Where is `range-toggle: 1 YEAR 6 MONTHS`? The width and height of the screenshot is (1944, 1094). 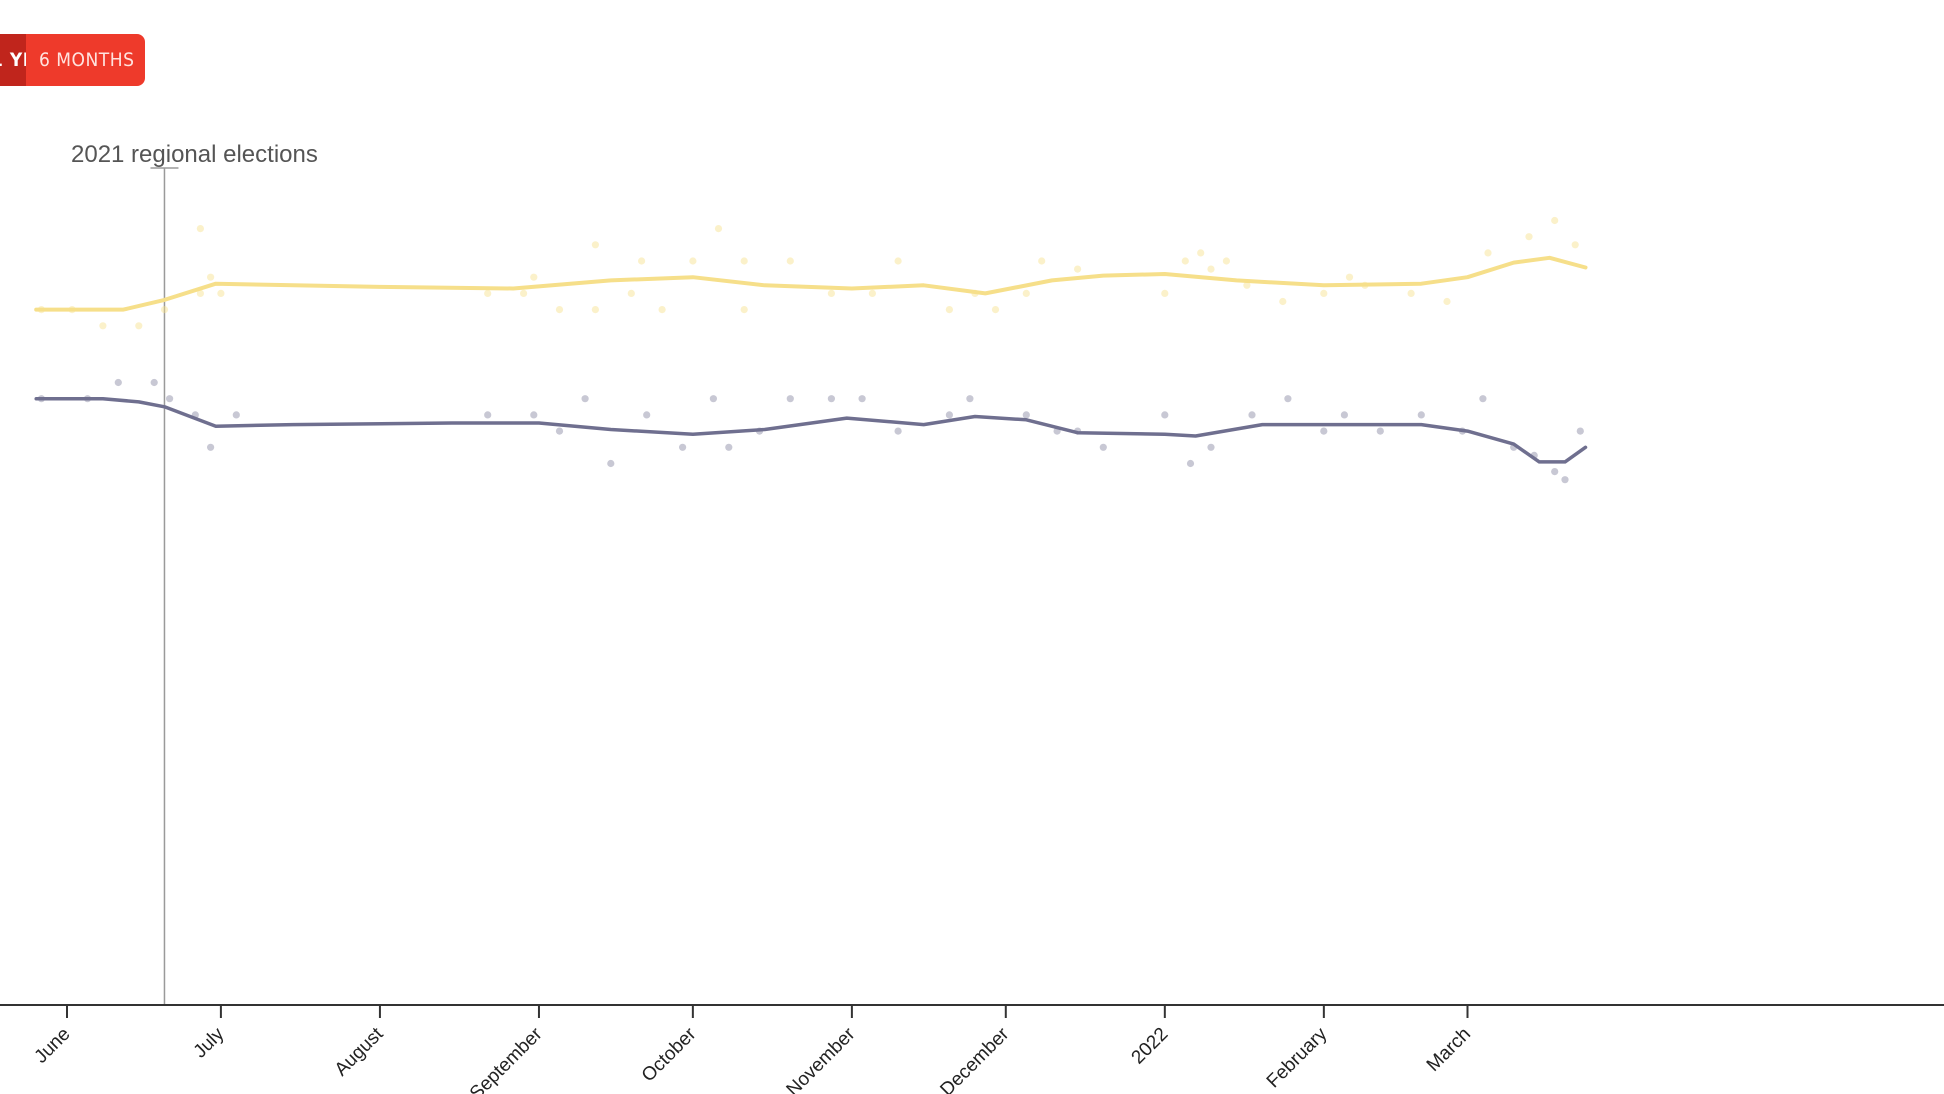 range-toggle: 1 YEAR 6 MONTHS is located at coordinates (73, 60).